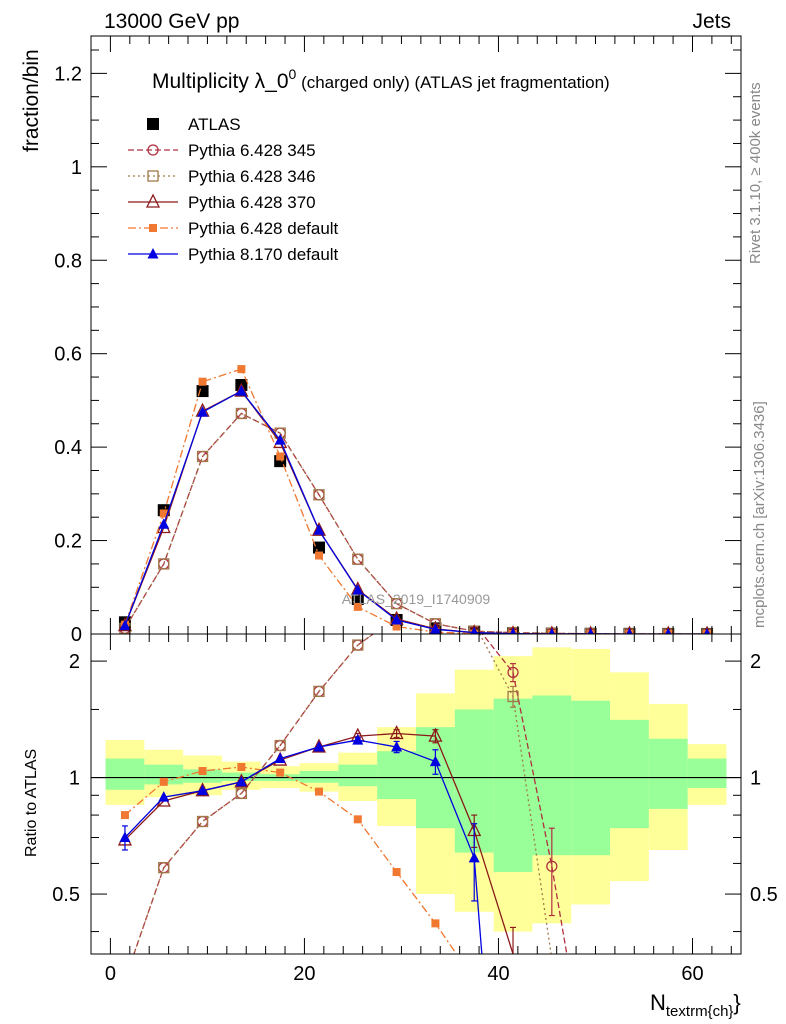 This screenshot has height=1024, width=786. I want to click on y-tick-label: 0.8, so click(68, 261).